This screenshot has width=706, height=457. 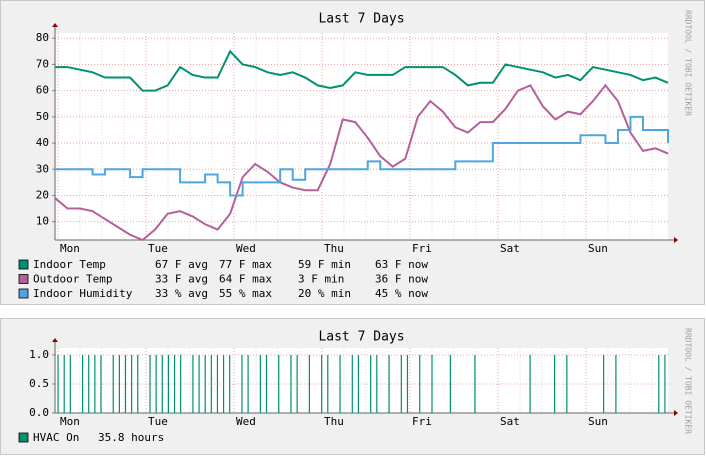 What do you see at coordinates (42, 37) in the screenshot?
I see `y-tick-label: 80` at bounding box center [42, 37].